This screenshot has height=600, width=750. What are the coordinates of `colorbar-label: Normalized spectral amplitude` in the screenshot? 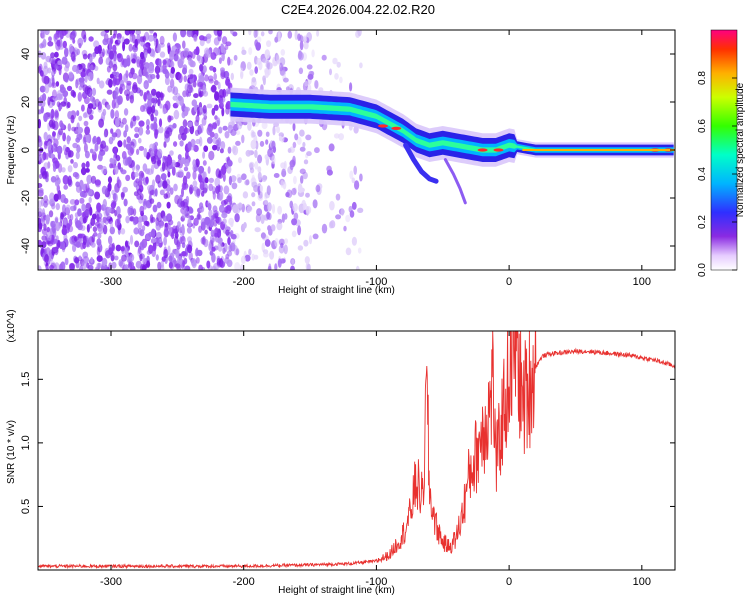 It's located at (740, 149).